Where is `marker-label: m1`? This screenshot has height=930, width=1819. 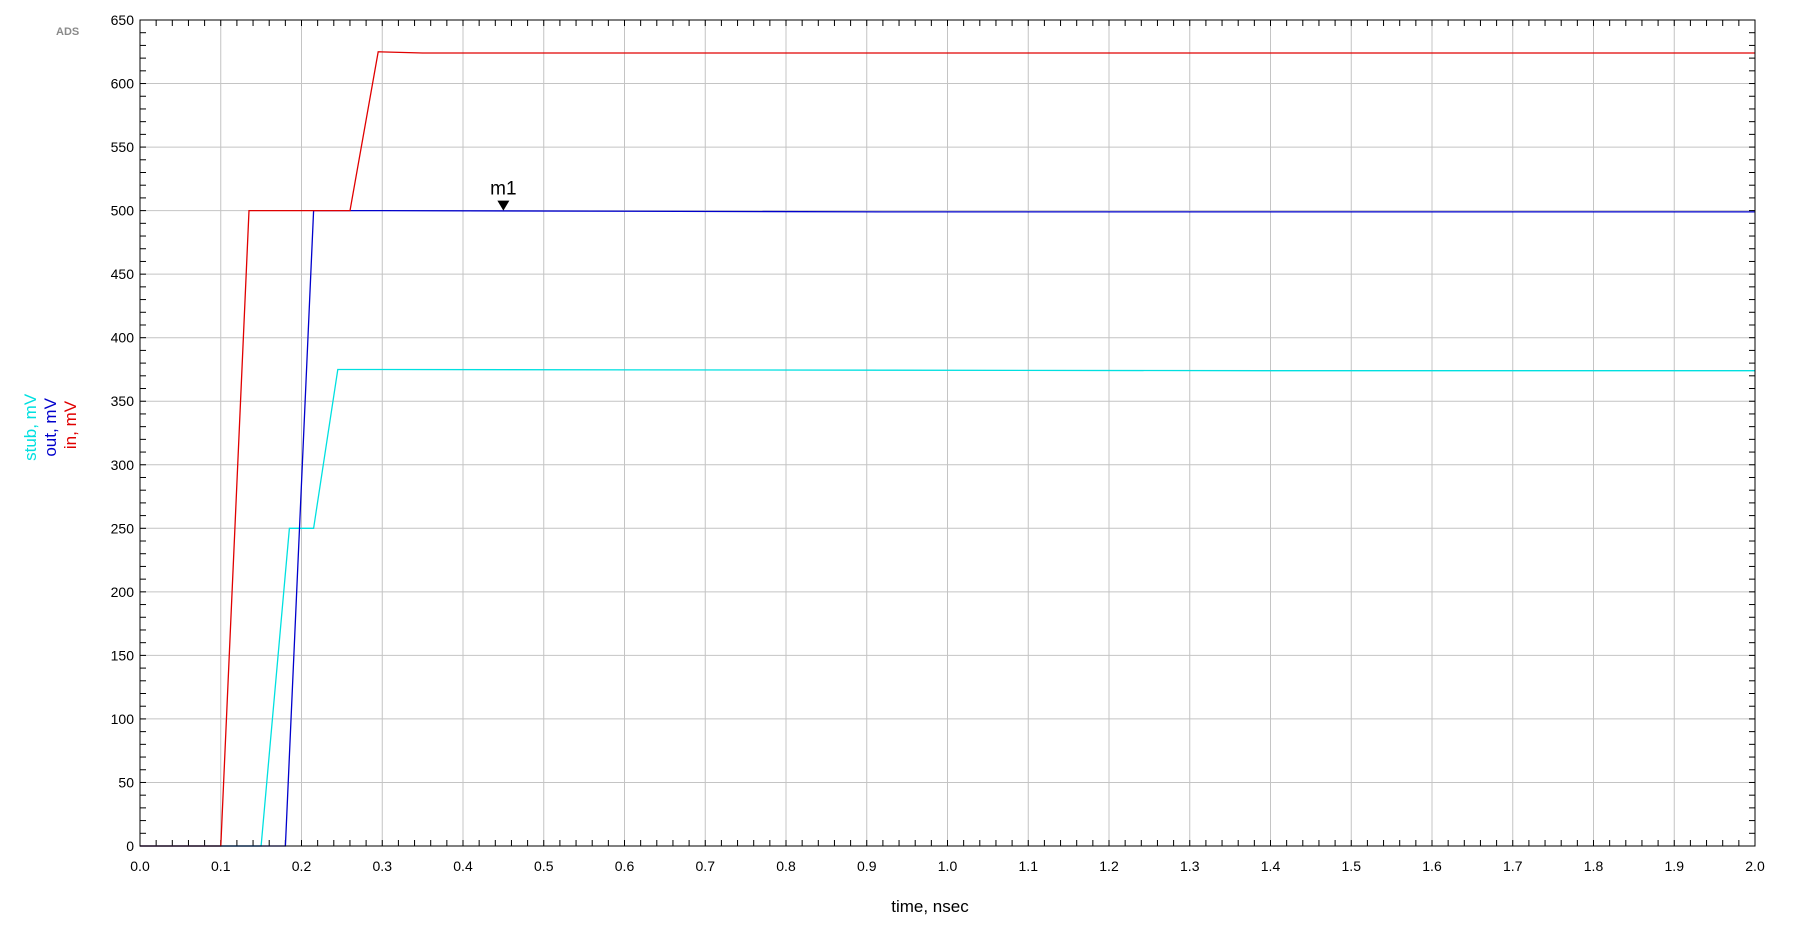
marker-label: m1 is located at coordinates (503, 189).